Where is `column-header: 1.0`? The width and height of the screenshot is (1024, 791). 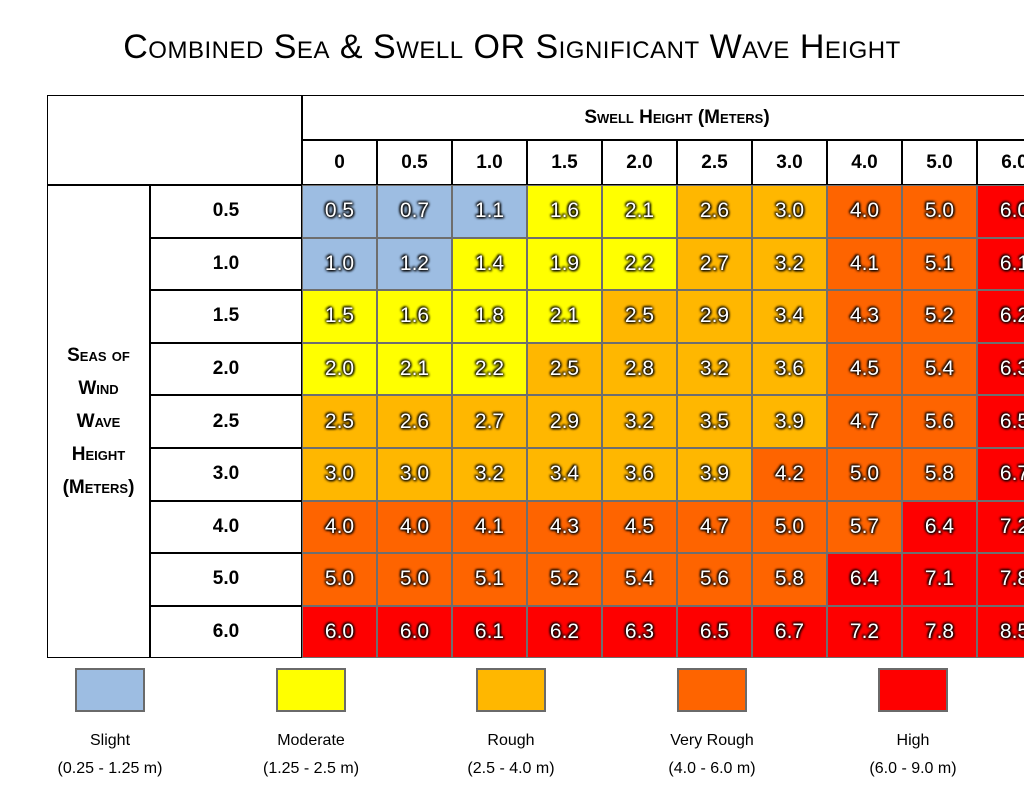
column-header: 1.0 is located at coordinates (489, 162).